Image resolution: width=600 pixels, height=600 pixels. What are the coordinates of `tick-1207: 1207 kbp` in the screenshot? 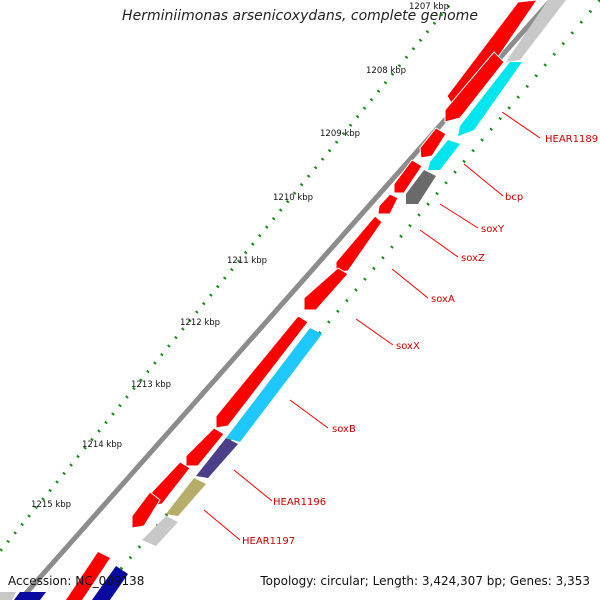 It's located at (429, 7).